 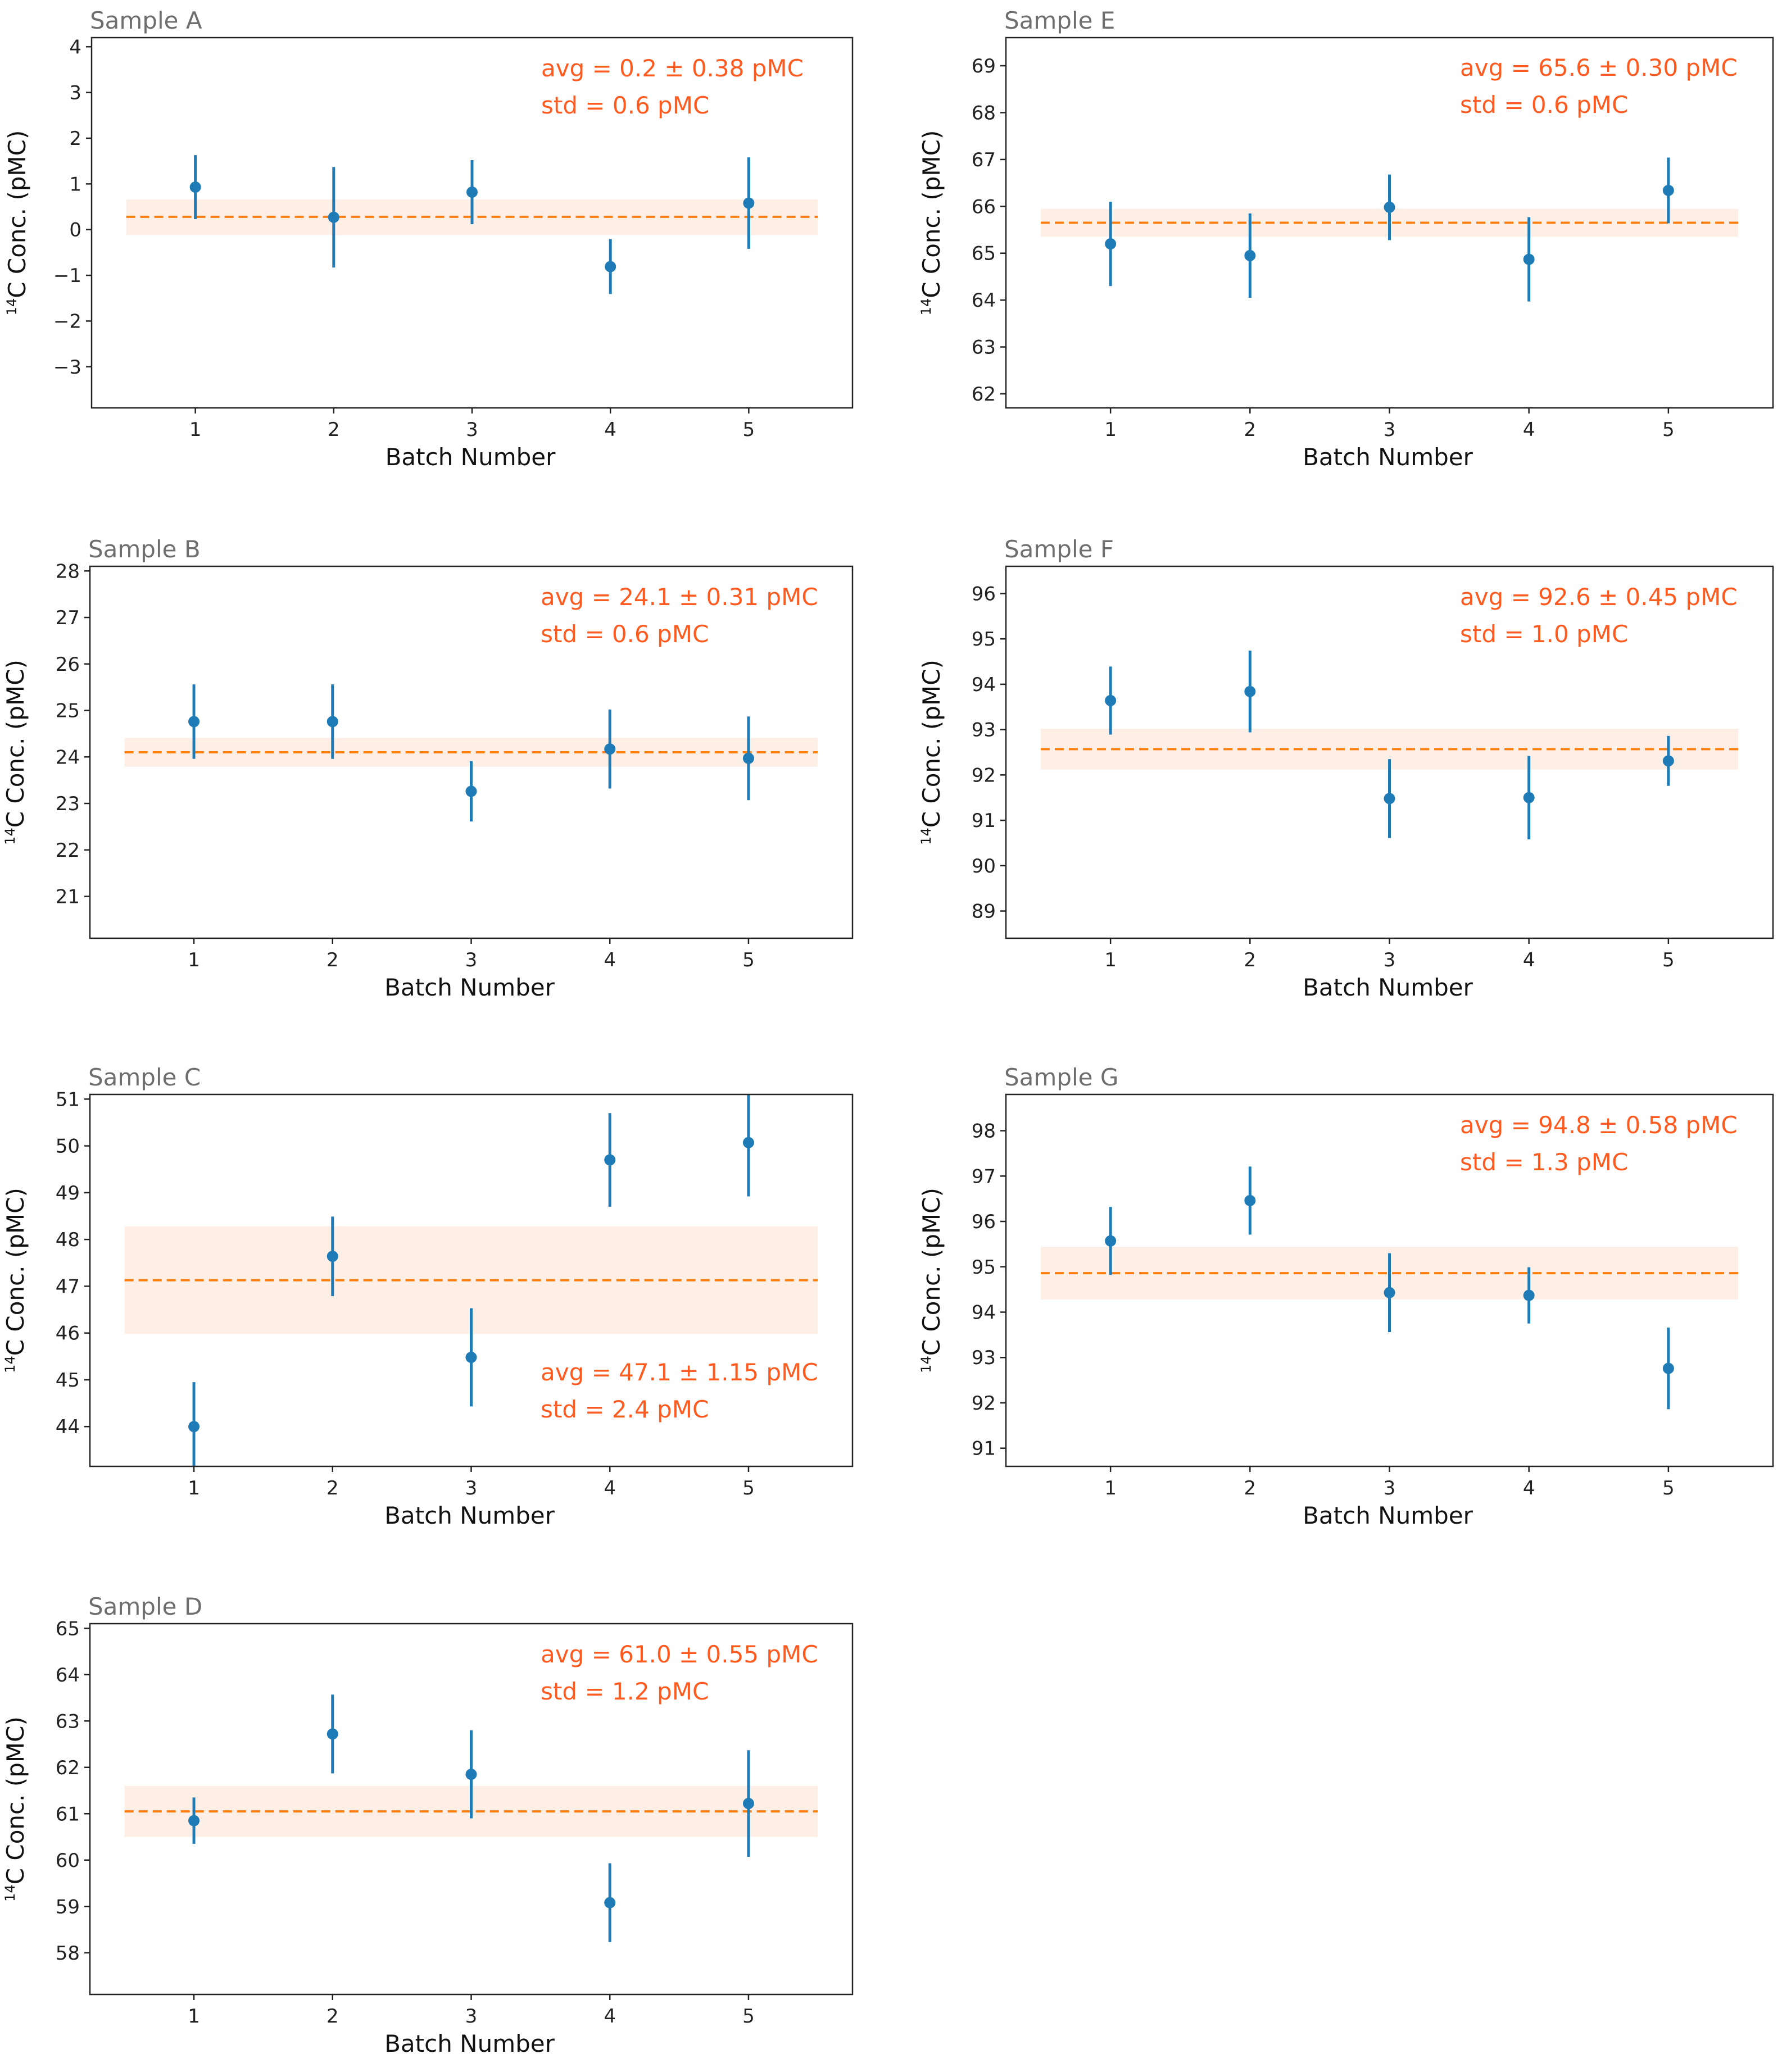 What do you see at coordinates (1599, 1125) in the screenshot?
I see `annotation-avg: avg = 94.8 ± 0.58 pMC` at bounding box center [1599, 1125].